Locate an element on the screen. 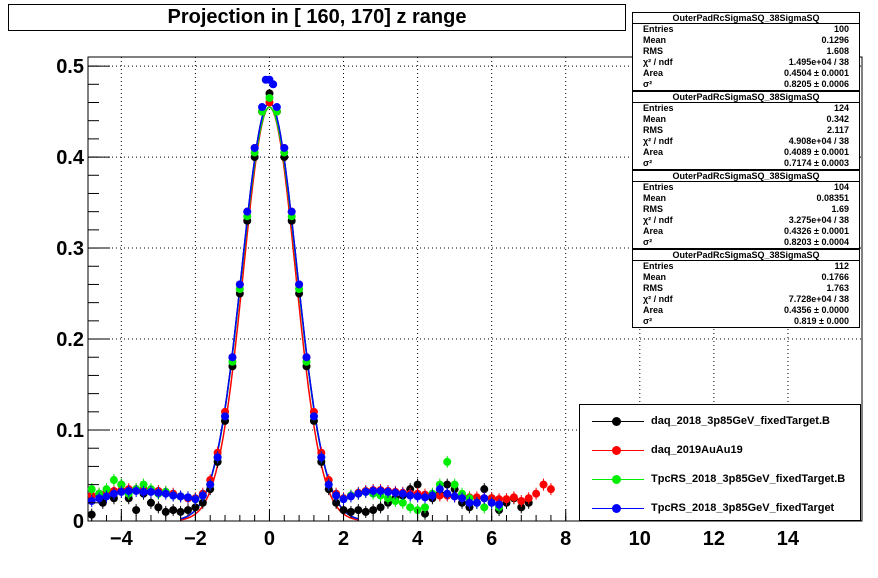 This screenshot has width=878, height=578. y-tick-label: 0.2 is located at coordinates (70, 340).